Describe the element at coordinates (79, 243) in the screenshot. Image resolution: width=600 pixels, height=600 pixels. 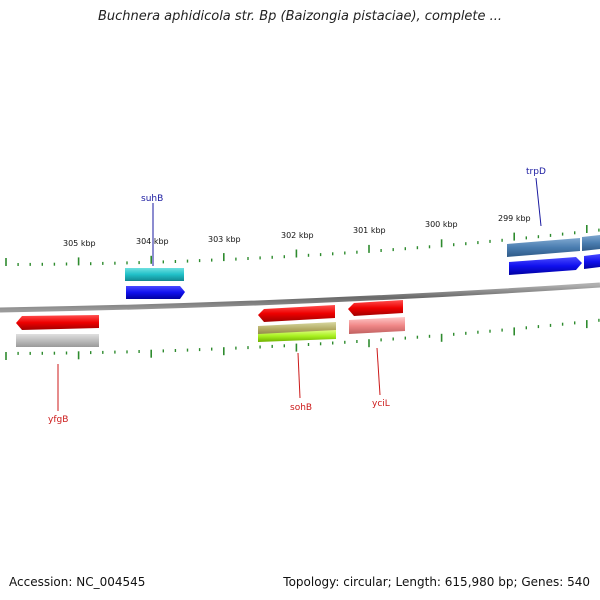
I see `kbp-label-305: 305 kbp` at that location.